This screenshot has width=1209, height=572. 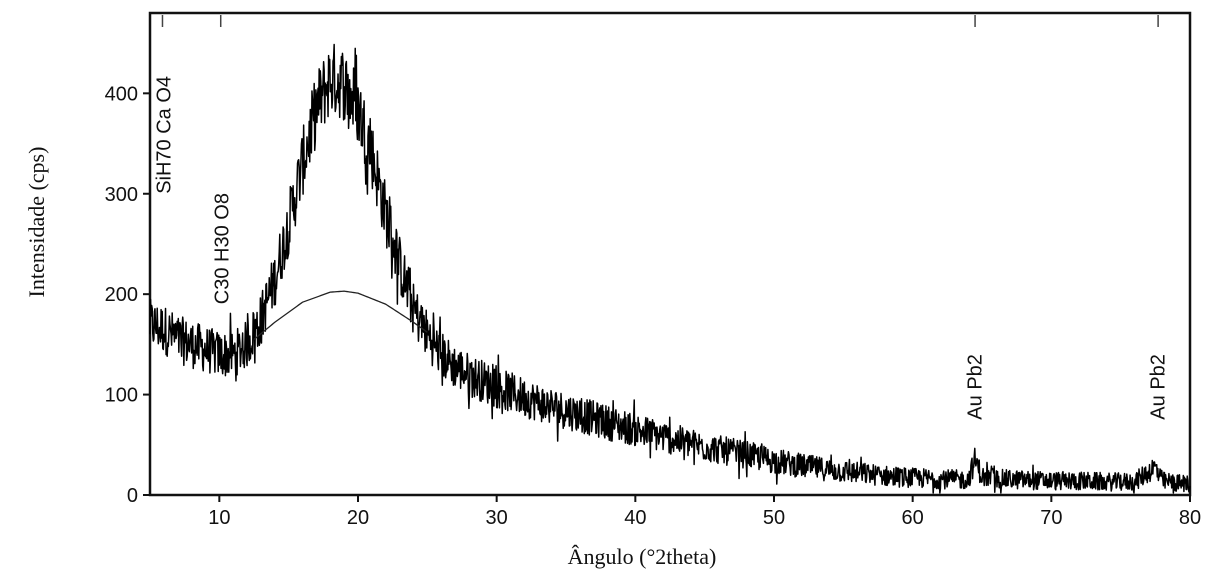 What do you see at coordinates (121, 94) in the screenshot?
I see `y-tick-label: 400` at bounding box center [121, 94].